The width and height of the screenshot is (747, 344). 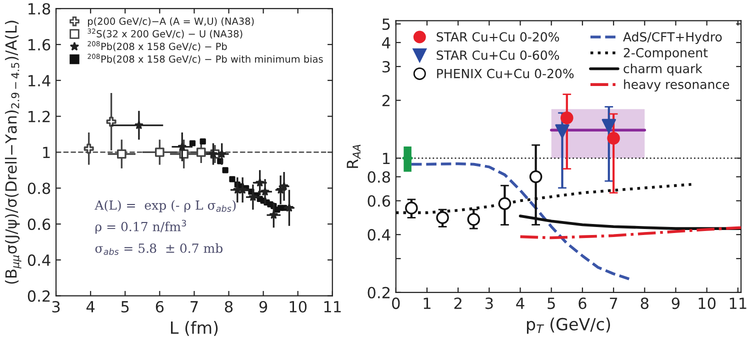 What do you see at coordinates (386, 24) in the screenshot?
I see `y-tick-label: 5` at bounding box center [386, 24].